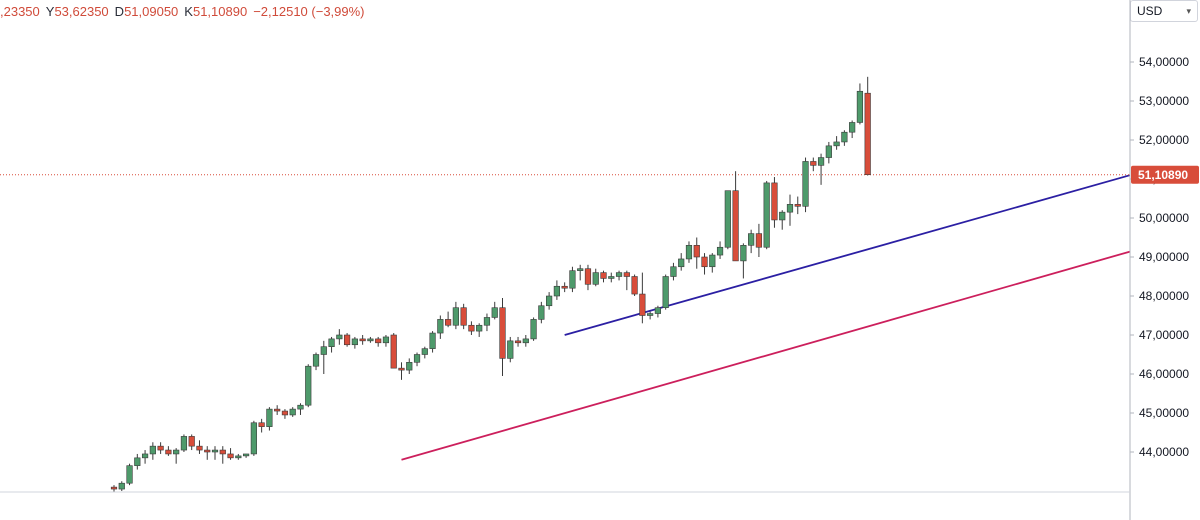 The height and width of the screenshot is (520, 1200). Describe the element at coordinates (1164, 62) in the screenshot. I see `y-tick-label: 54,00000` at that location.